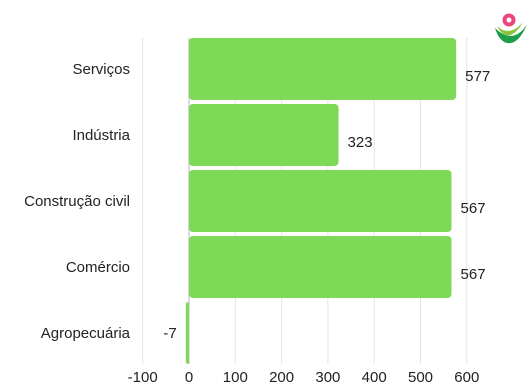 This screenshot has height=385, width=529. What do you see at coordinates (189, 377) in the screenshot?
I see `x-tick-label-1: 0` at bounding box center [189, 377].